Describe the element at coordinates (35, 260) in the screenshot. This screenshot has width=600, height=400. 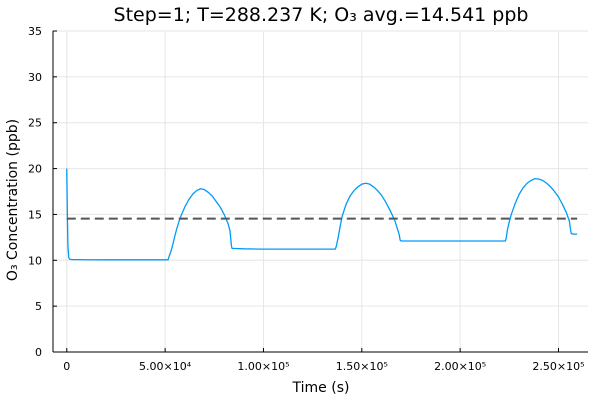
I see `y-tick-label: 10` at that location.